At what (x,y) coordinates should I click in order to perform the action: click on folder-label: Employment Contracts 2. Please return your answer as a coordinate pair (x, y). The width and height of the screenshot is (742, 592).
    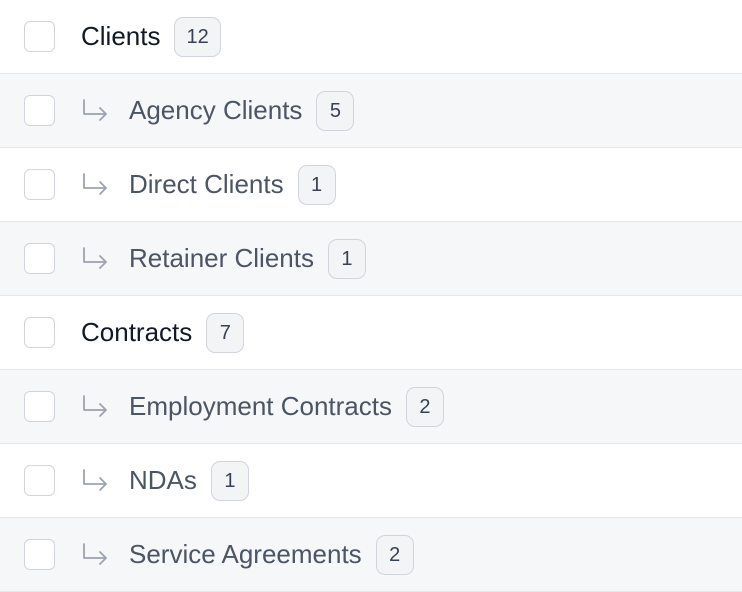
    Looking at the image, I should click on (286, 406).